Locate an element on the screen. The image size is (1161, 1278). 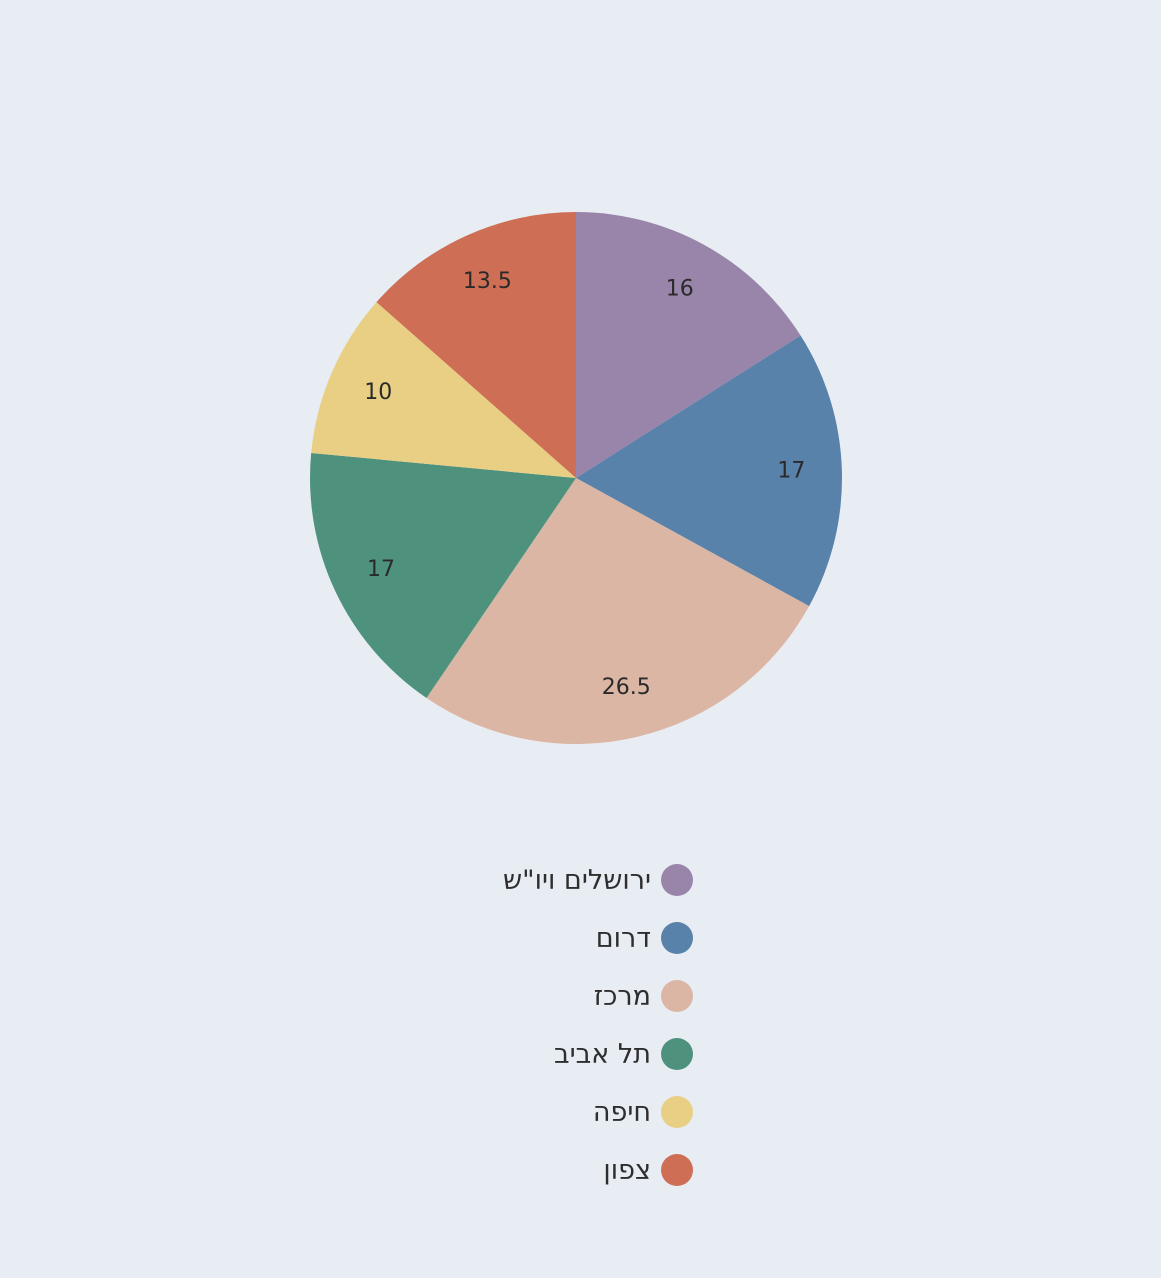
slice-value-label: 26.5 is located at coordinates (626, 687).